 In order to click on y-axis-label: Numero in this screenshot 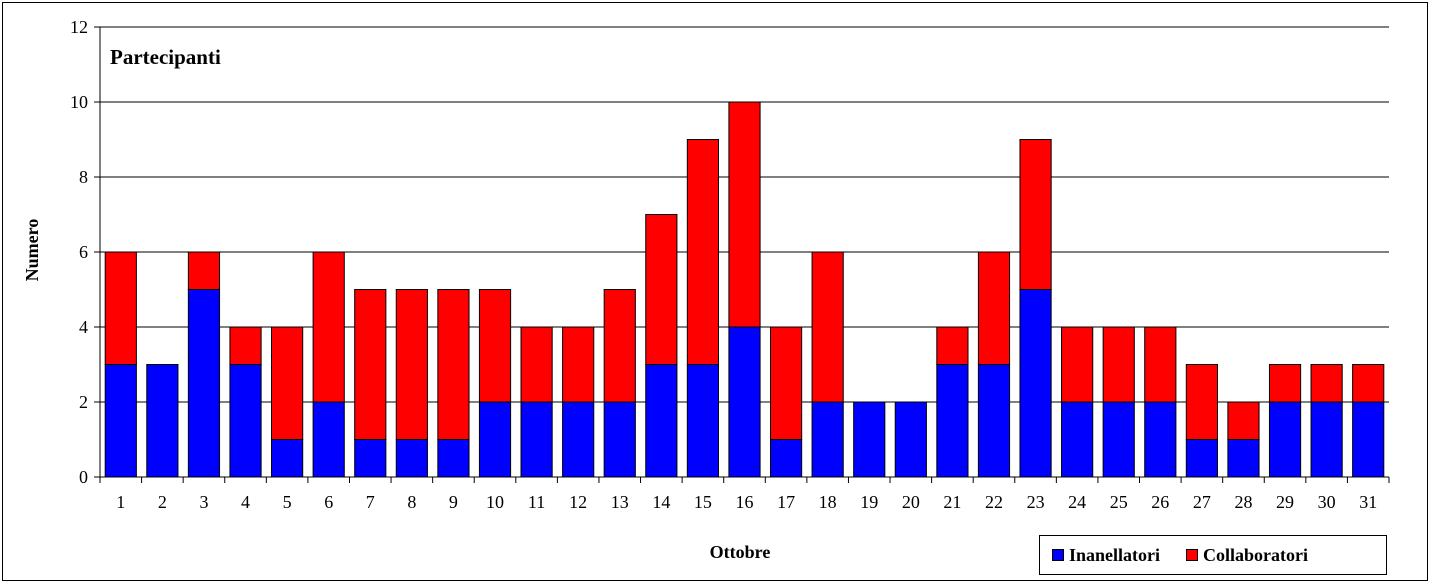, I will do `click(32, 250)`.